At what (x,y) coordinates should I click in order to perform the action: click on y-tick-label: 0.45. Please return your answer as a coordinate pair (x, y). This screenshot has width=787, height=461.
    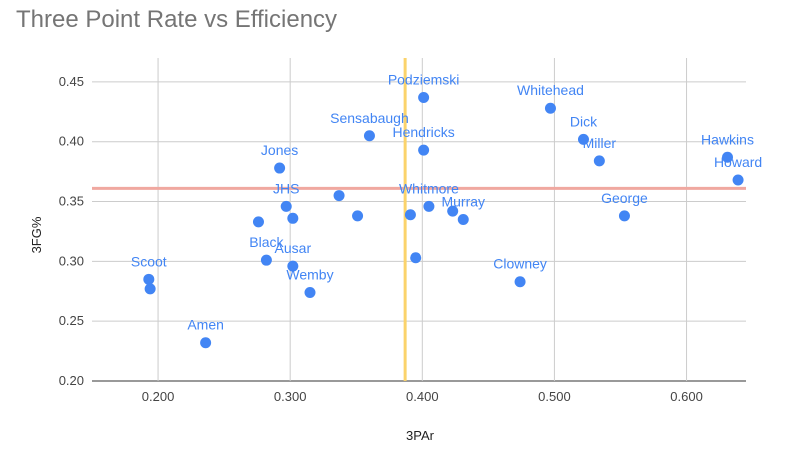
    Looking at the image, I should click on (71, 81).